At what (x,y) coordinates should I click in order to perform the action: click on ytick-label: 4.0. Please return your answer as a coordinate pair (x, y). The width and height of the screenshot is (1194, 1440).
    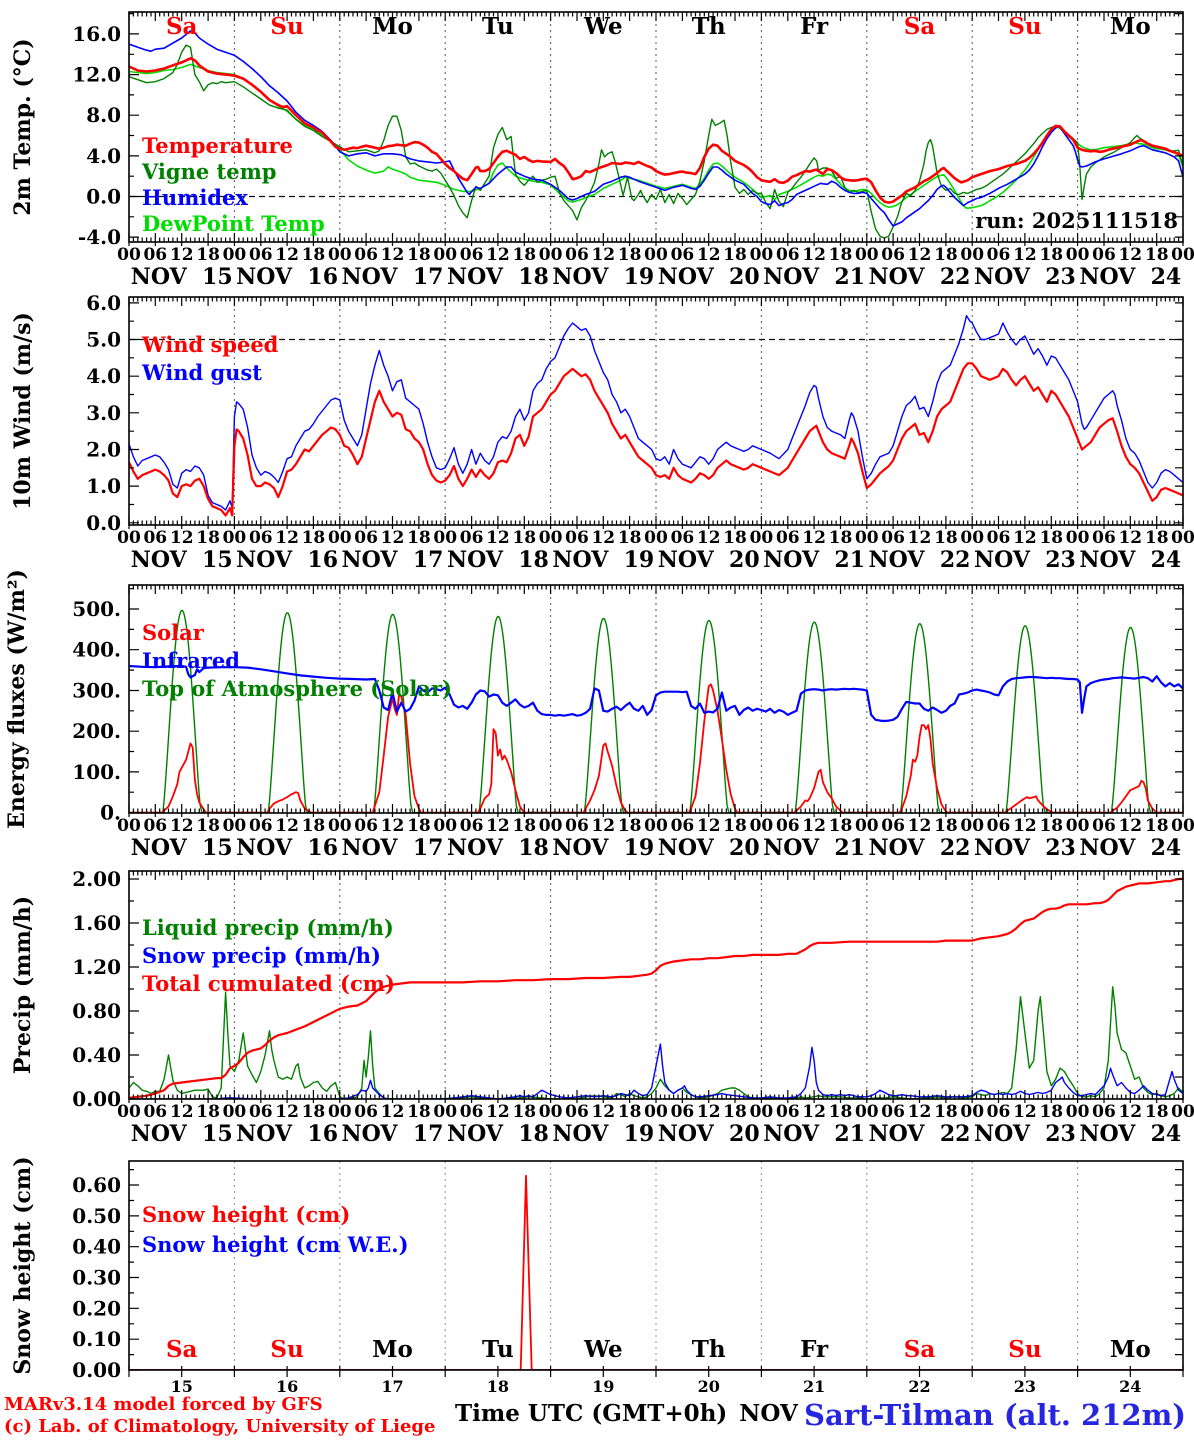
    Looking at the image, I should click on (103, 376).